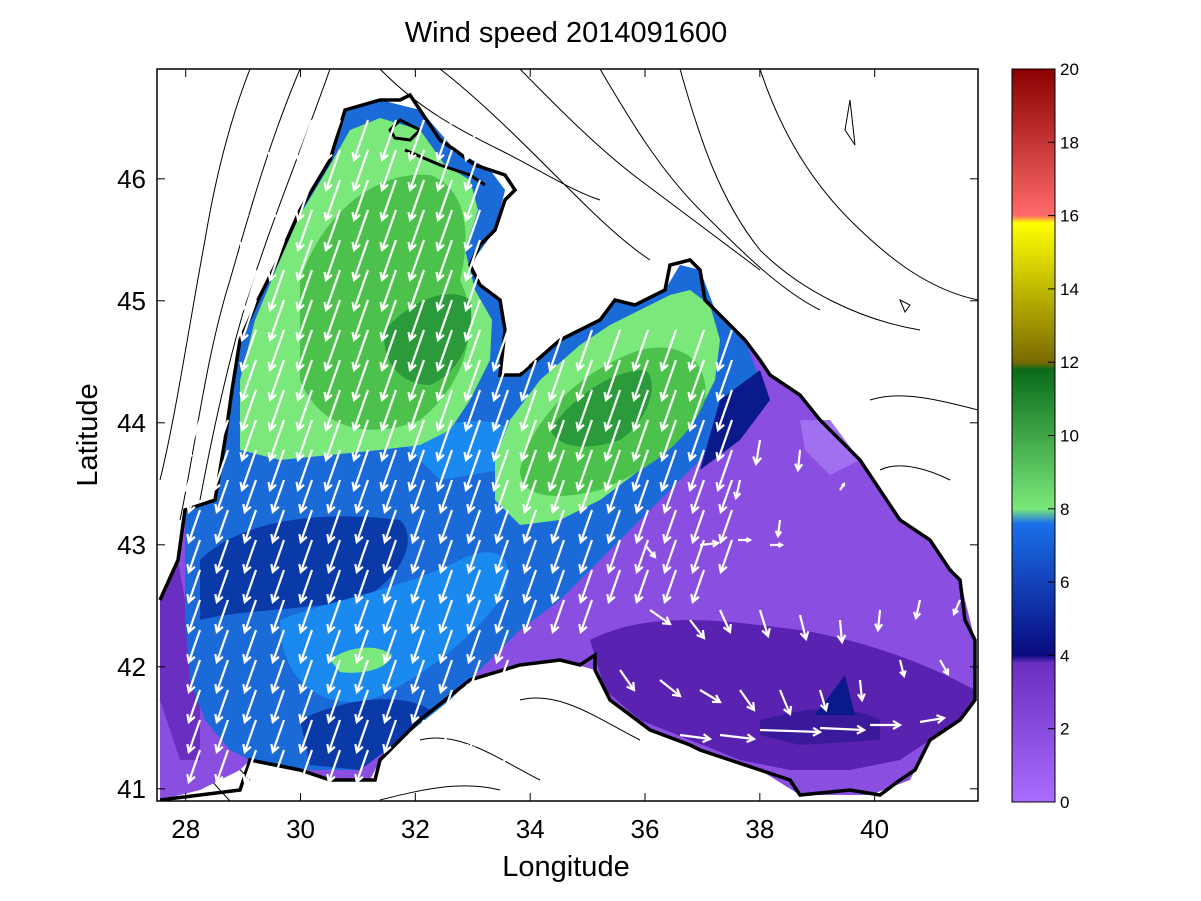 This screenshot has height=901, width=1201. I want to click on colorbar-tick-label: 0, so click(1064, 802).